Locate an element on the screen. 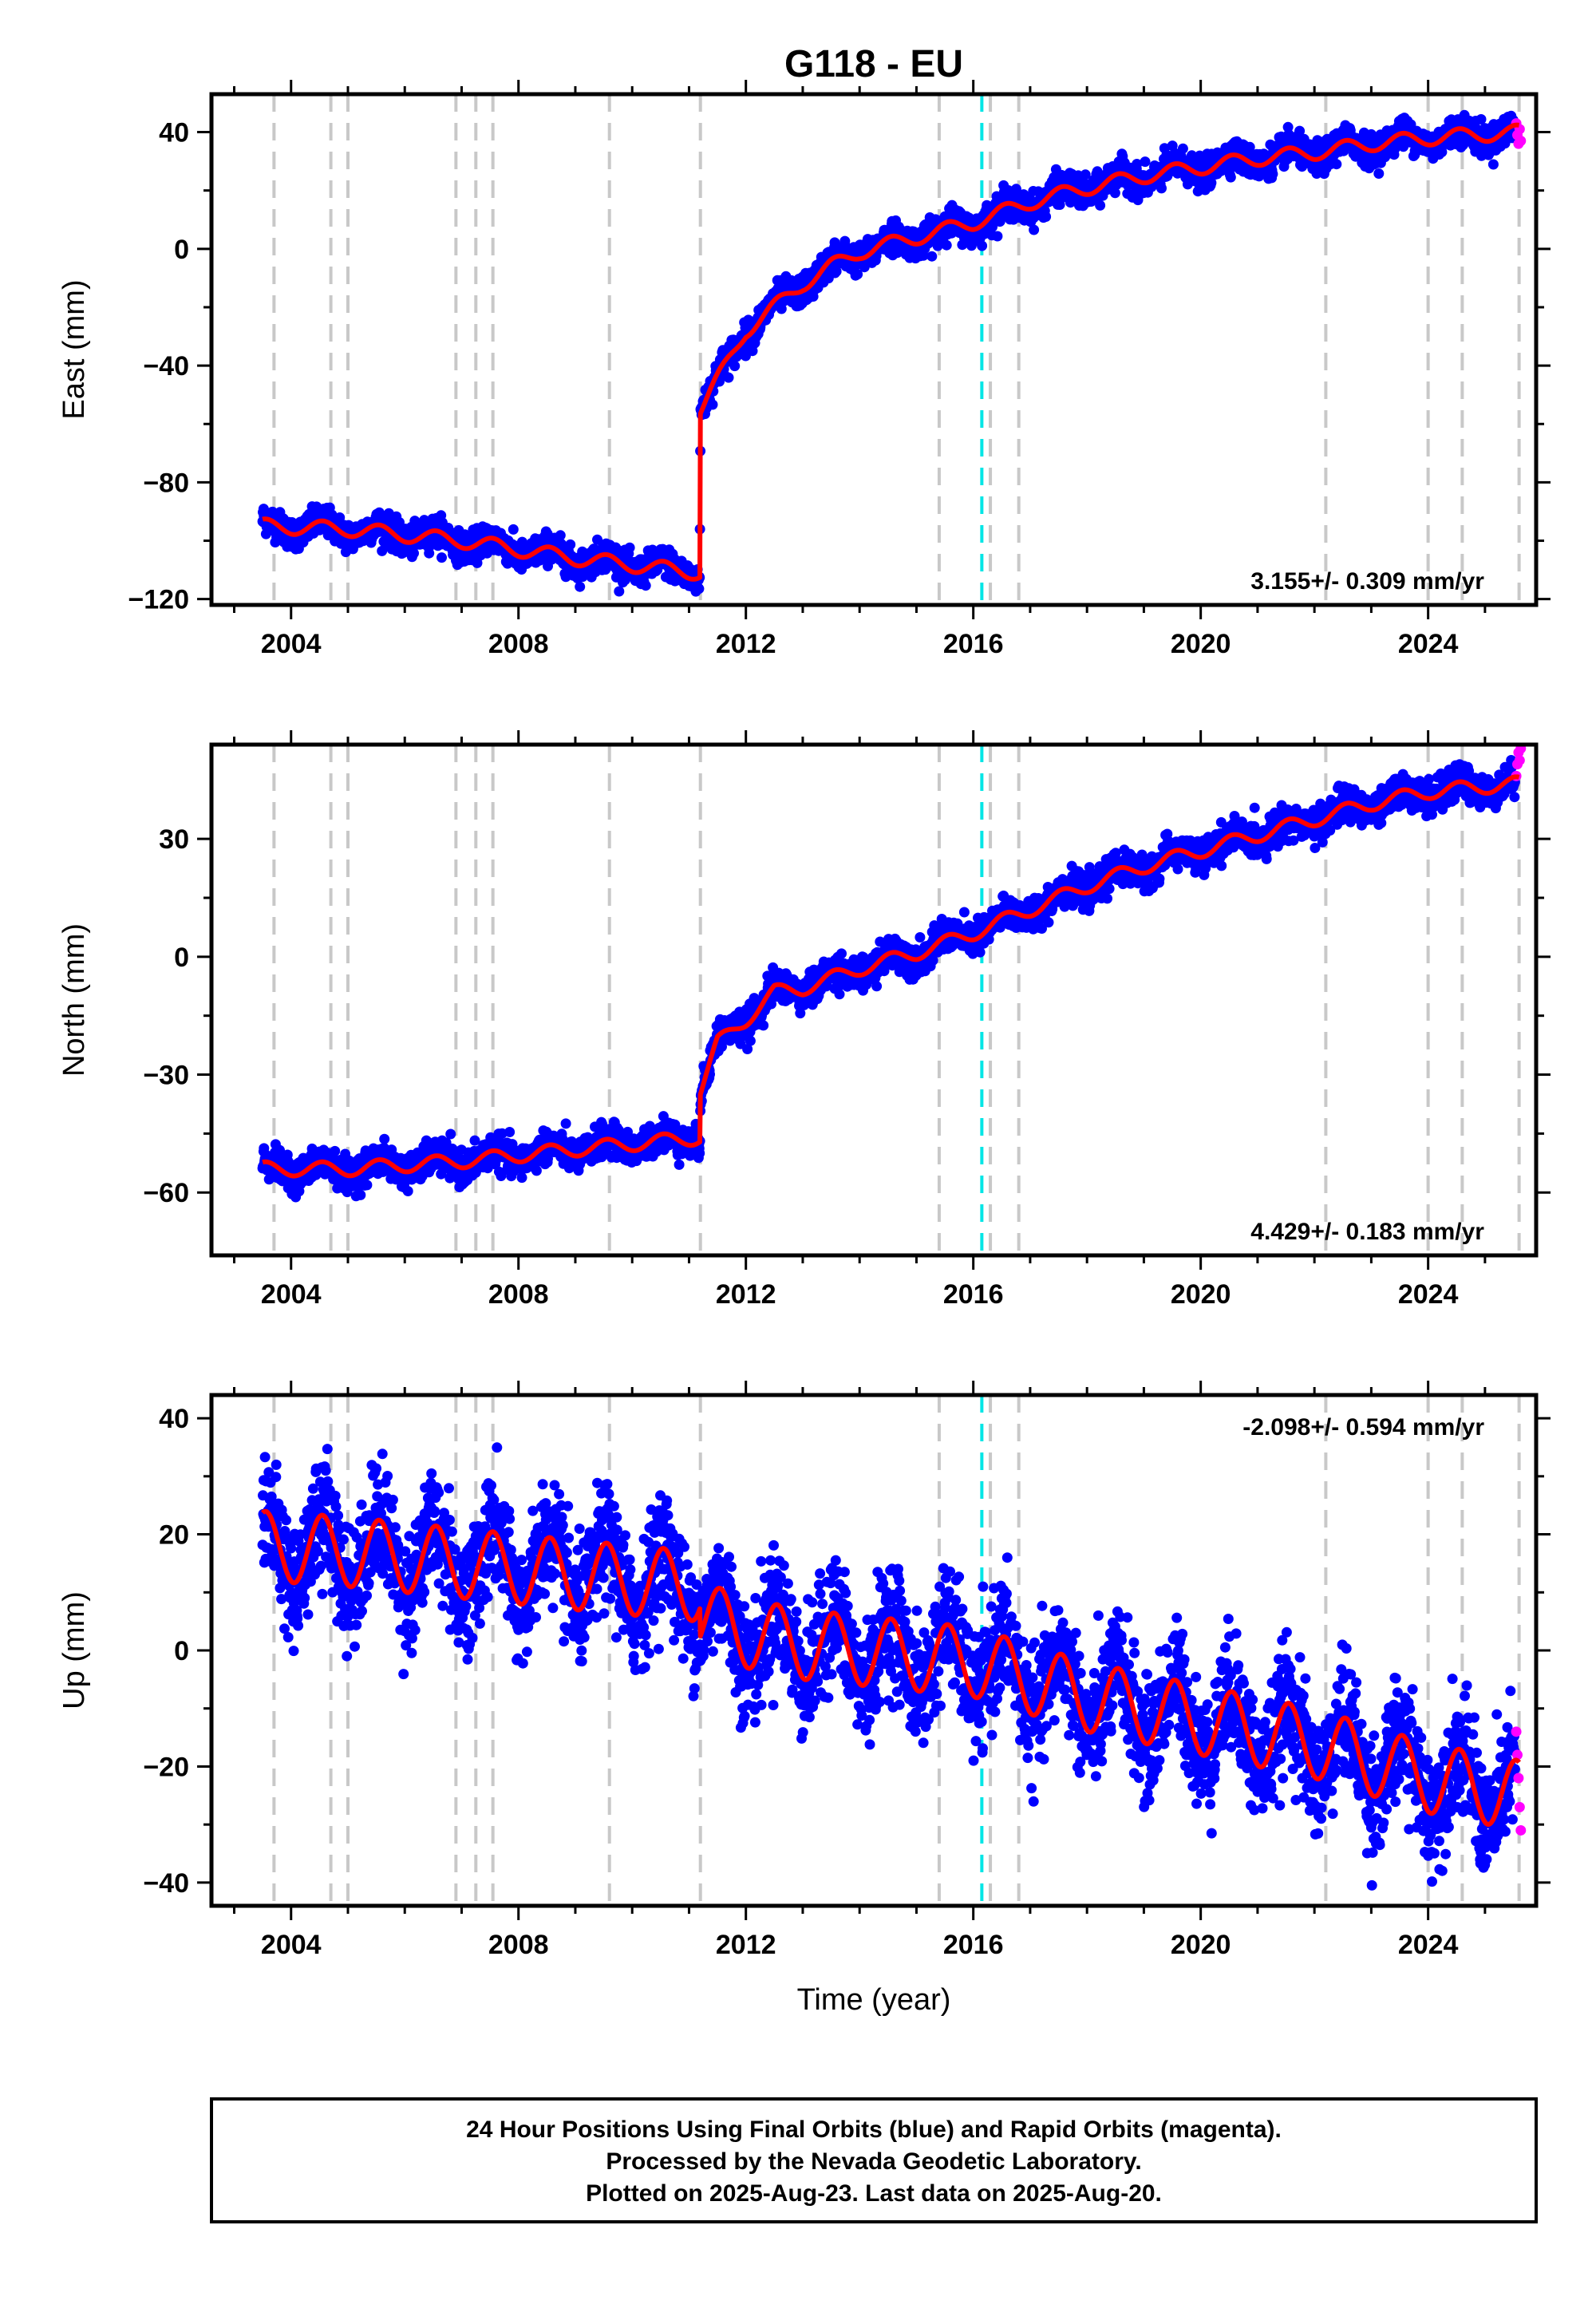 Image resolution: width=1596 pixels, height=2316 pixels. y-axis-label: East (mm) is located at coordinates (74, 349).